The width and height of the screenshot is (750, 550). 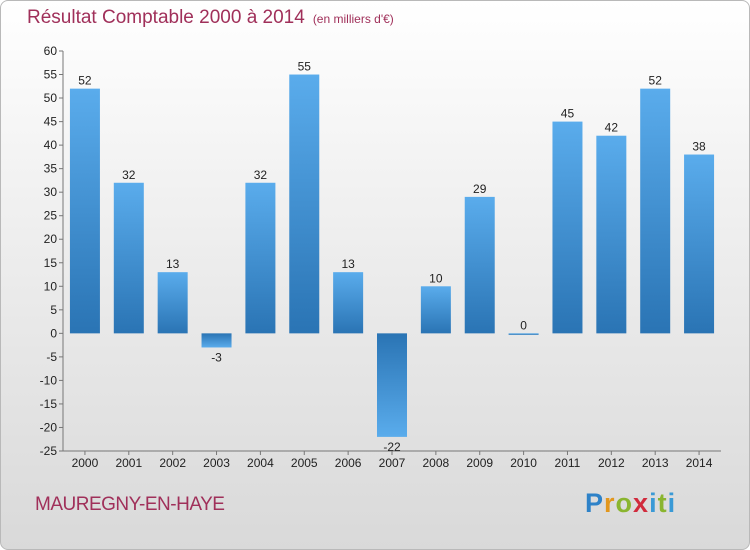 I want to click on y-tick-label: 15, so click(x=51, y=263).